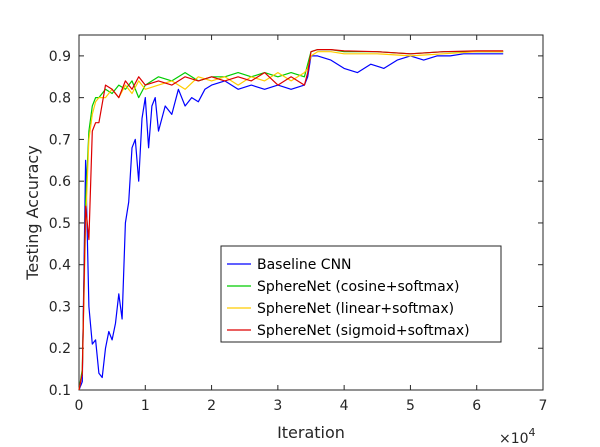 The image size is (600, 447). What do you see at coordinates (344, 406) in the screenshot?
I see `x-tick-label: 4` at bounding box center [344, 406].